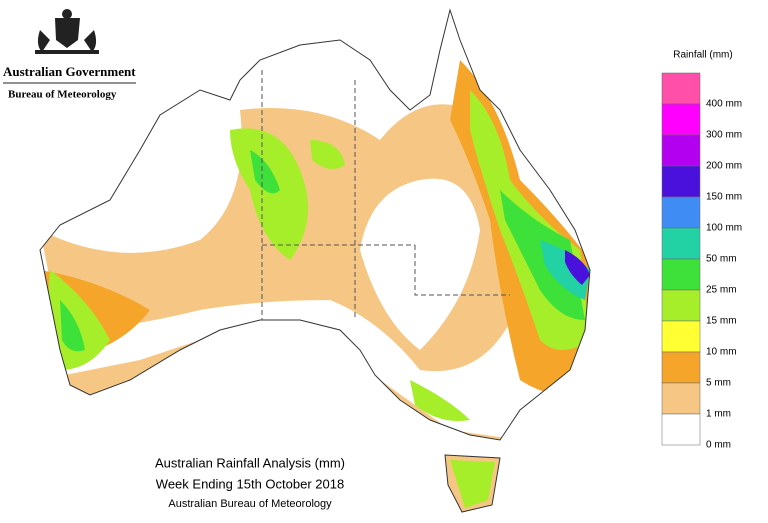 Image resolution: width=768 pixels, height=523 pixels. I want to click on caption-source: Australian Bureau of Meteorology, so click(250, 504).